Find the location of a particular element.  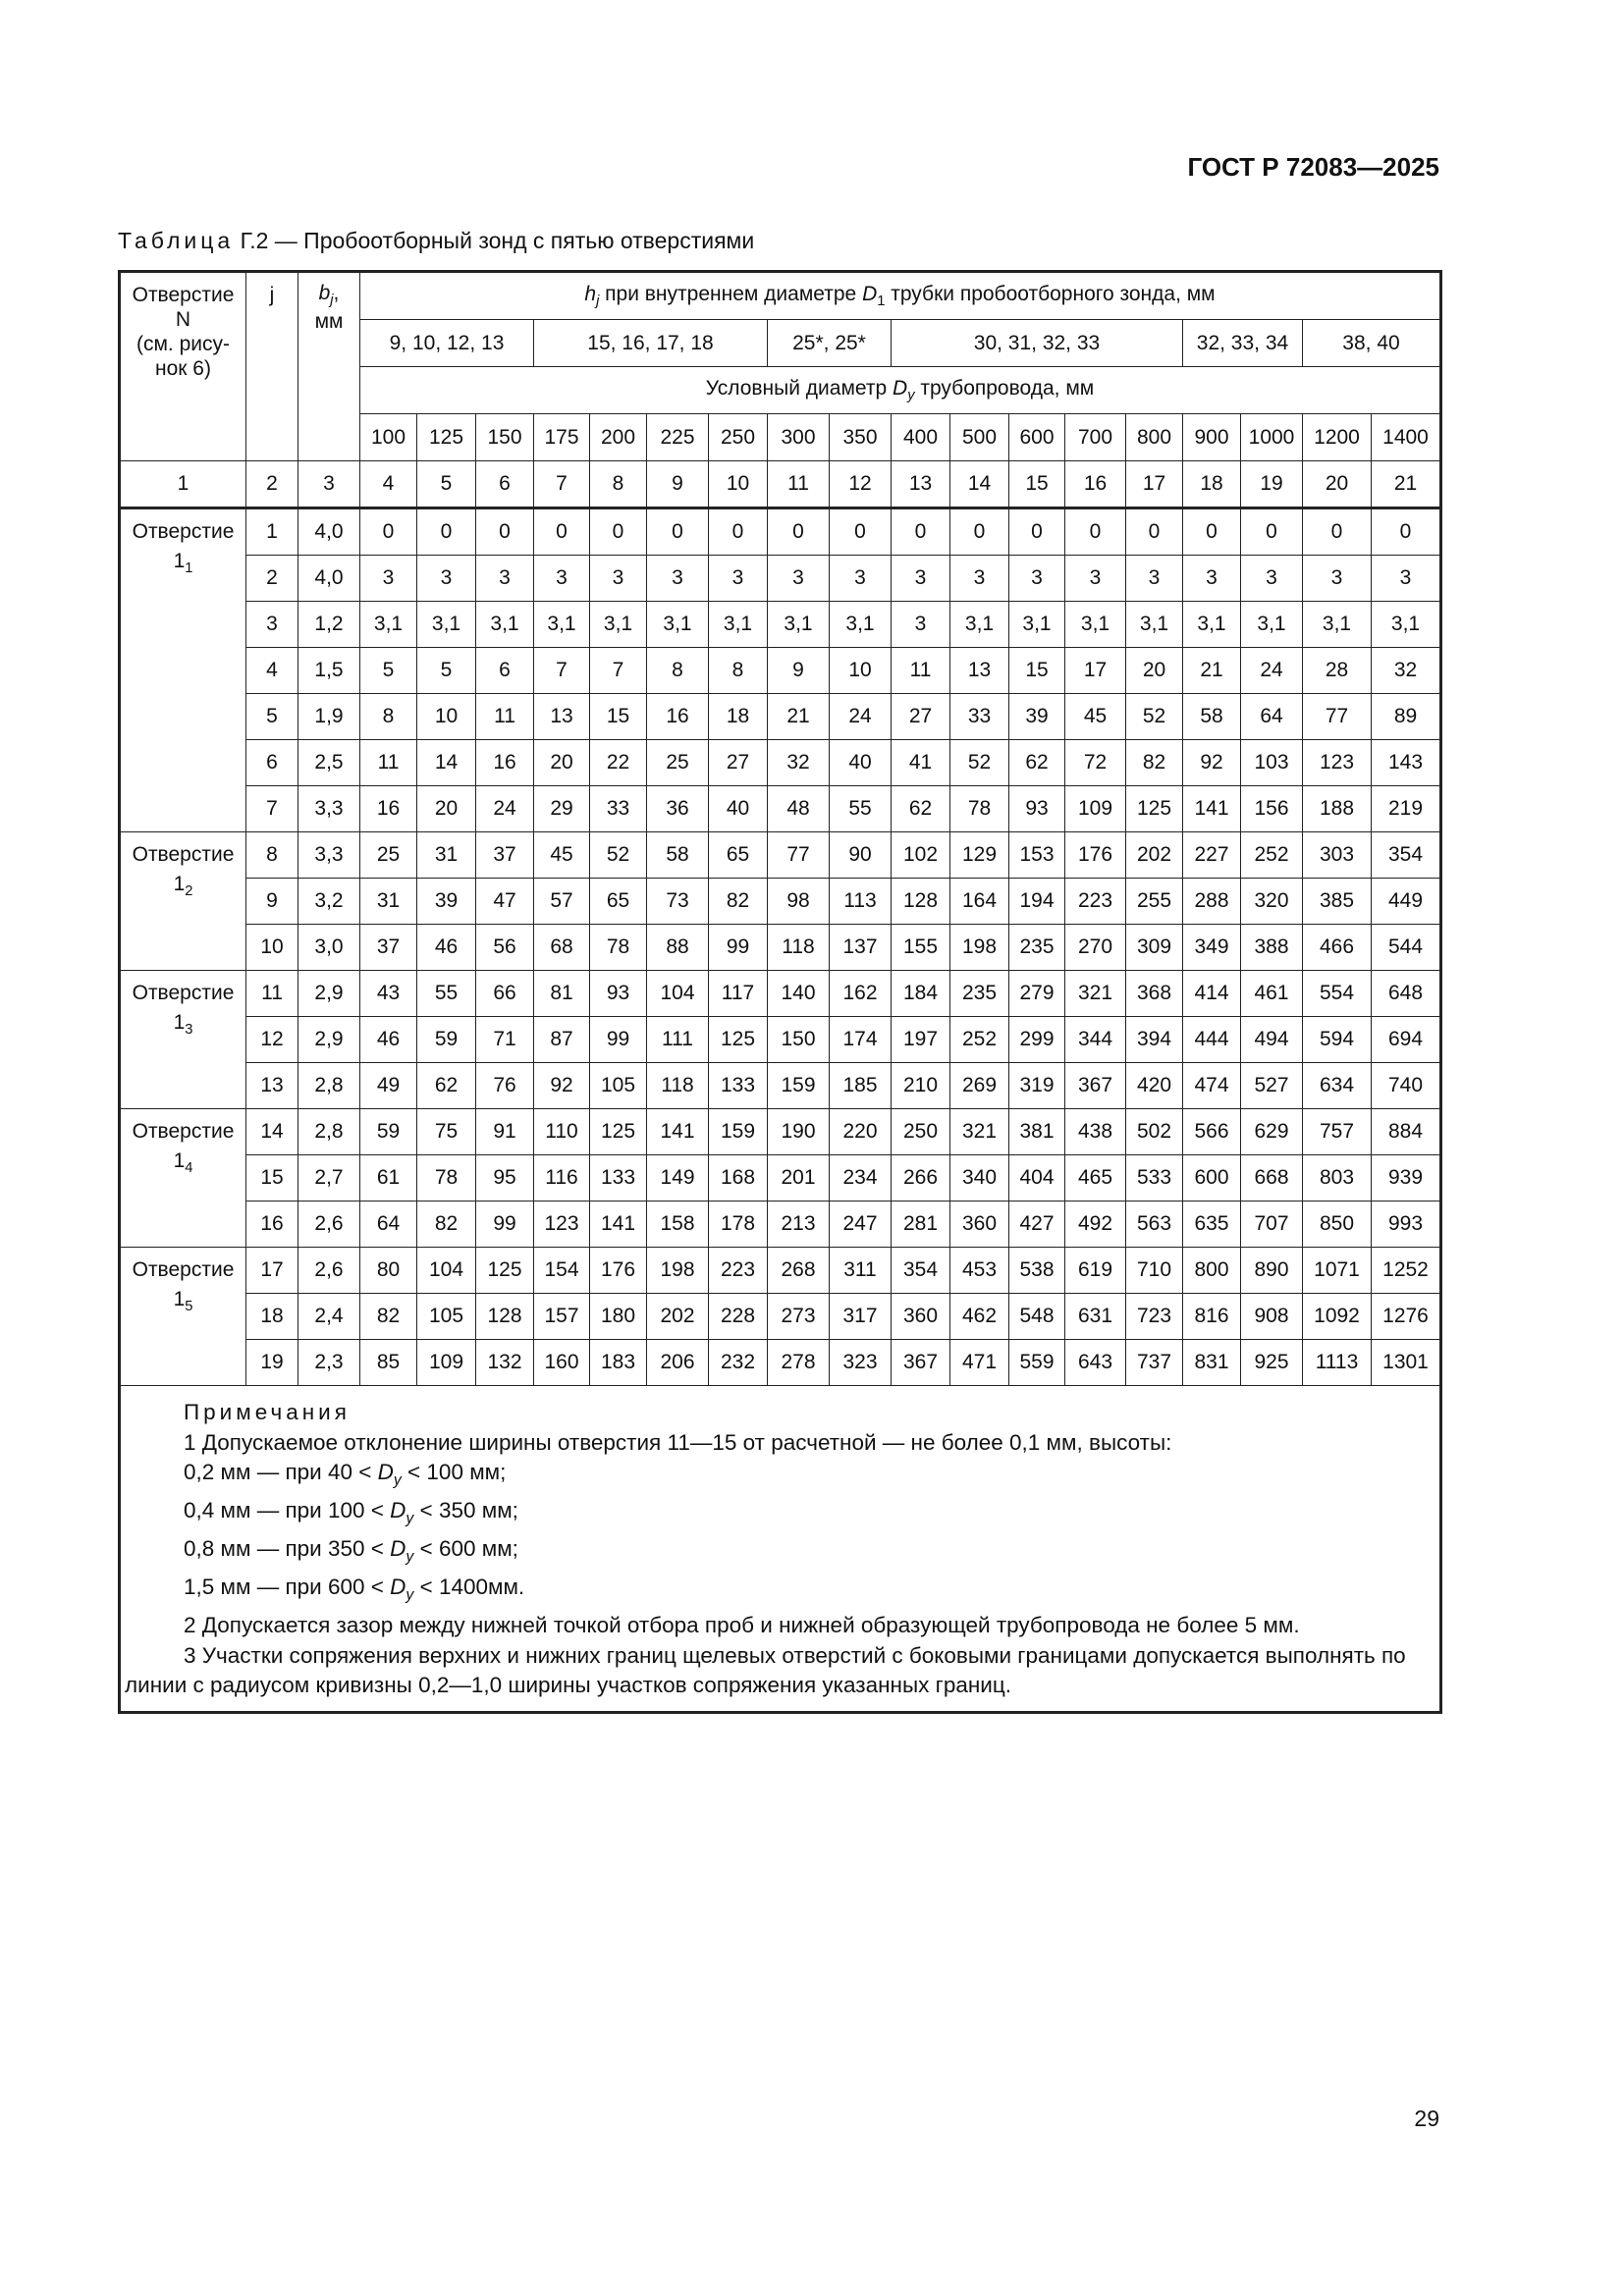

note-1-range: 1,5 мм — при 600 < Dy < 1400мм. is located at coordinates (778, 1592).